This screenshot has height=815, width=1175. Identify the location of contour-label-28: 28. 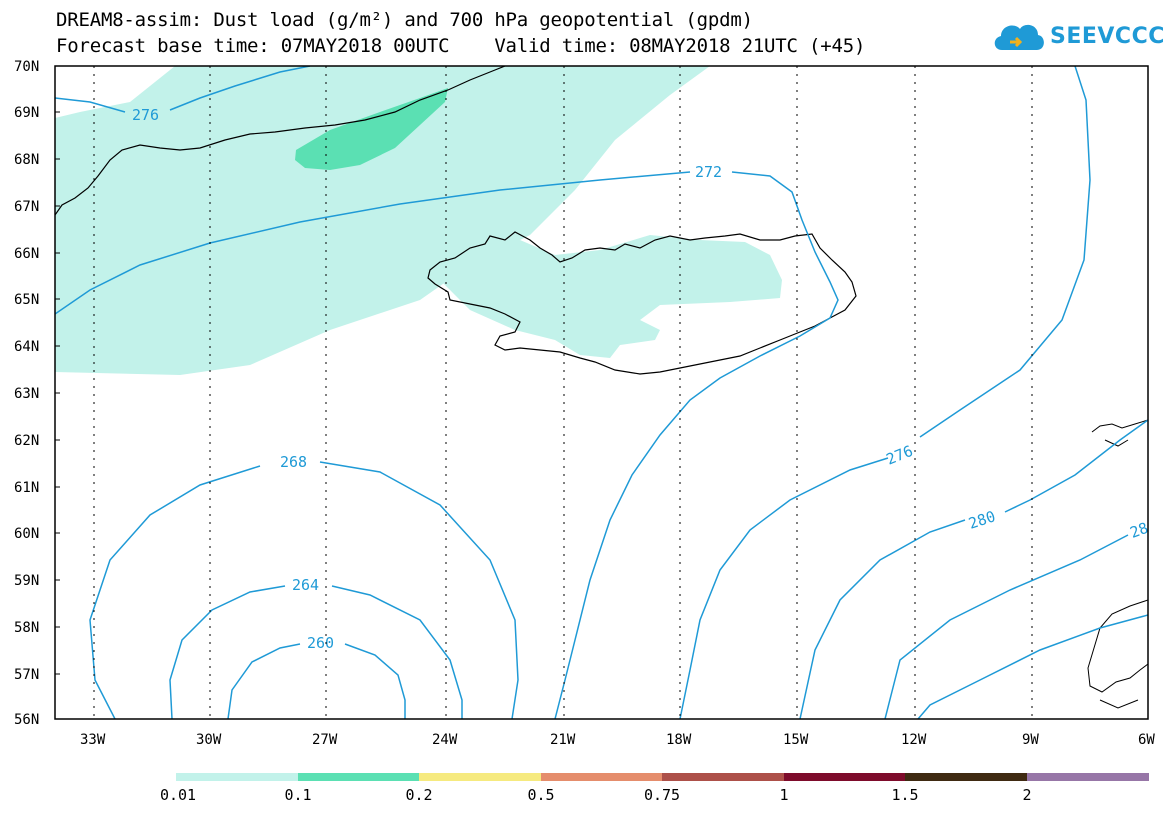
(1139, 530).